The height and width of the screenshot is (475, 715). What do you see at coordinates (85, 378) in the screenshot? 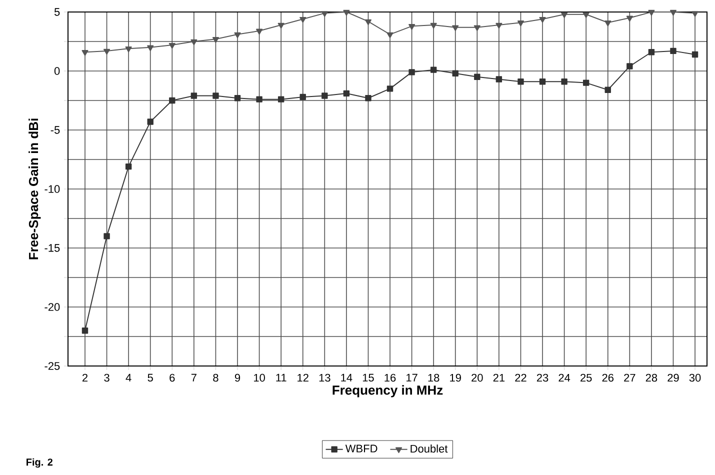
I see `x-tick-label: 2` at bounding box center [85, 378].